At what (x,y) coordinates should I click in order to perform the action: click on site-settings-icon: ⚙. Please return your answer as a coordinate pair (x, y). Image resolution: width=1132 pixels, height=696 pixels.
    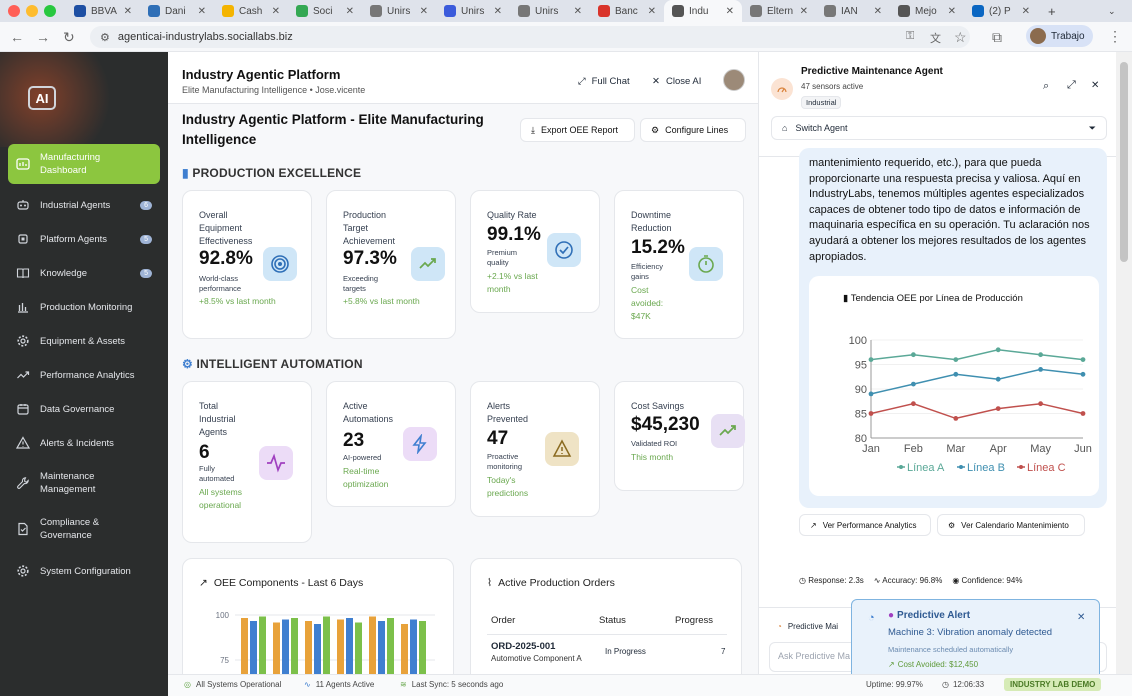
    Looking at the image, I should click on (105, 37).